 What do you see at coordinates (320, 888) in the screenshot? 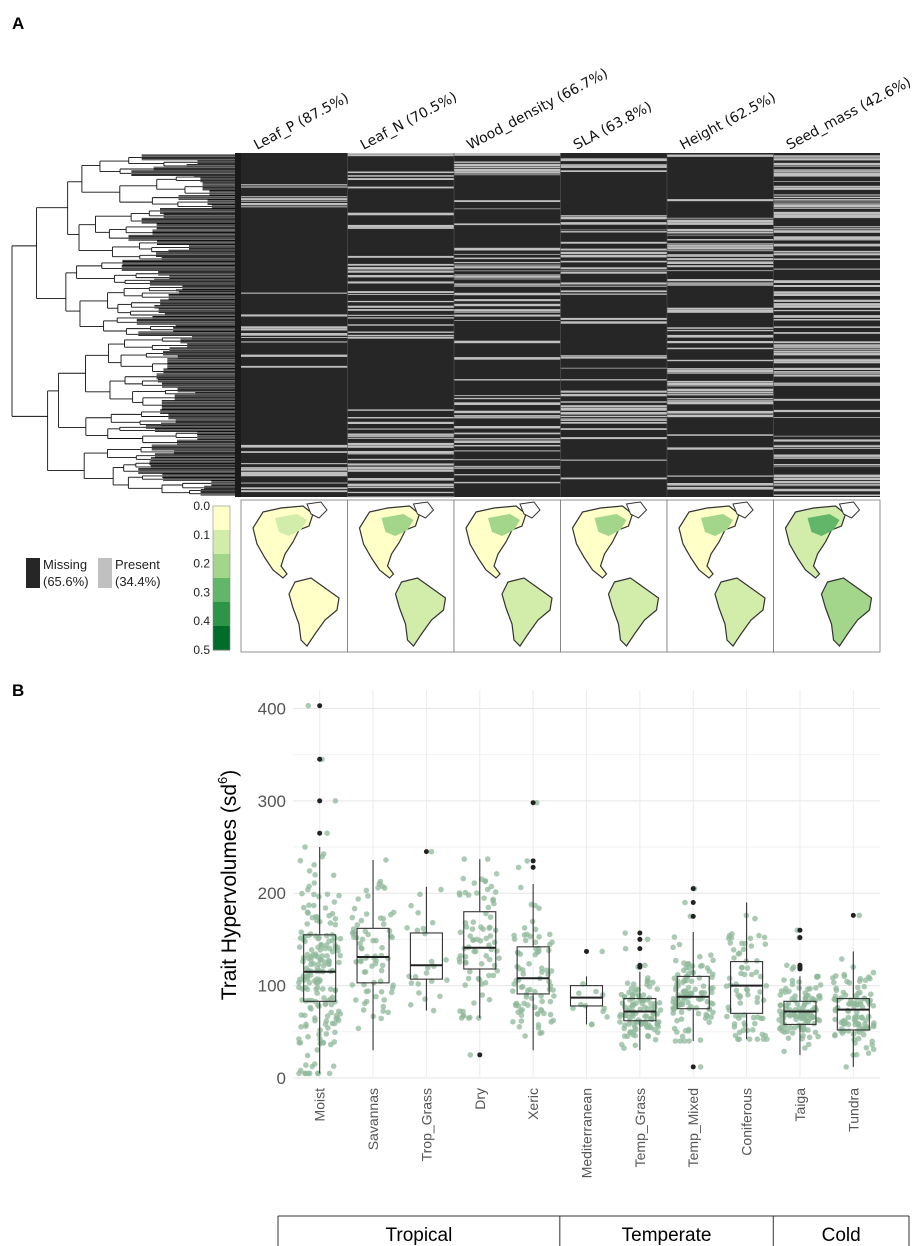
I see `boxplot-moist` at bounding box center [320, 888].